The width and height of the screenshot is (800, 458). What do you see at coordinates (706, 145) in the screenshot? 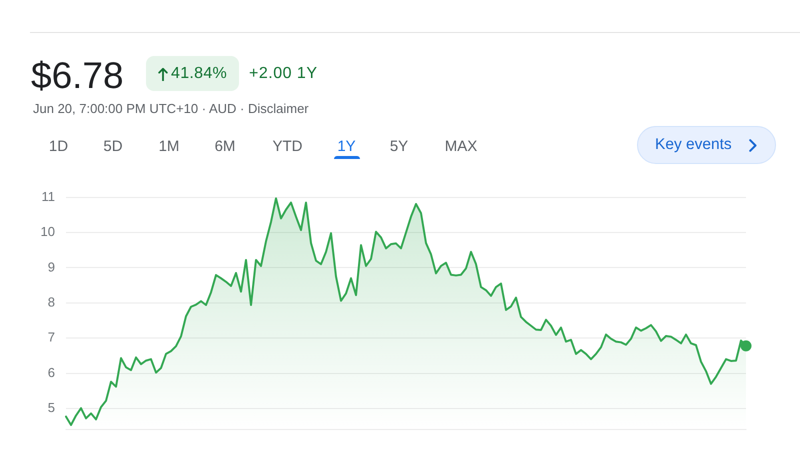
I see `pill-button: Key events` at bounding box center [706, 145].